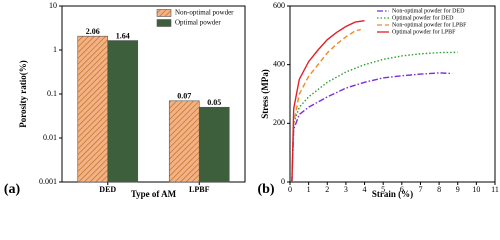 The width and height of the screenshot is (500, 240). I want to click on y-tick-label: 0.001, so click(48, 181).